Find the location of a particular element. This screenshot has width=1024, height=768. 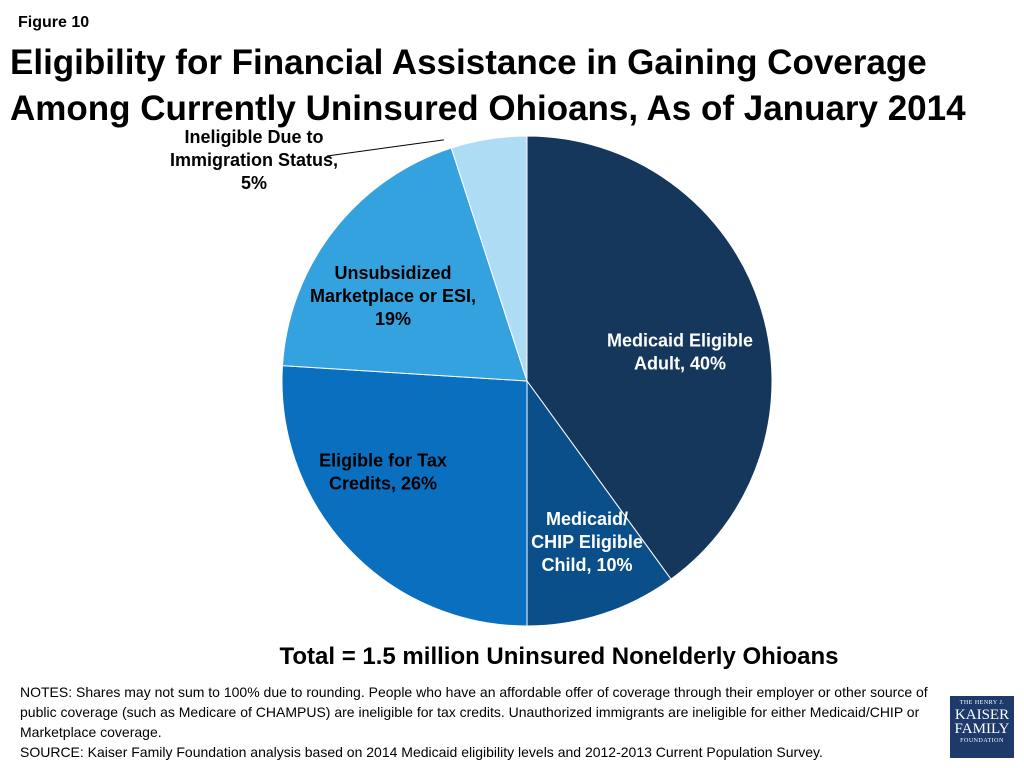

slice-label-3-line-2: 19% is located at coordinates (393, 319).